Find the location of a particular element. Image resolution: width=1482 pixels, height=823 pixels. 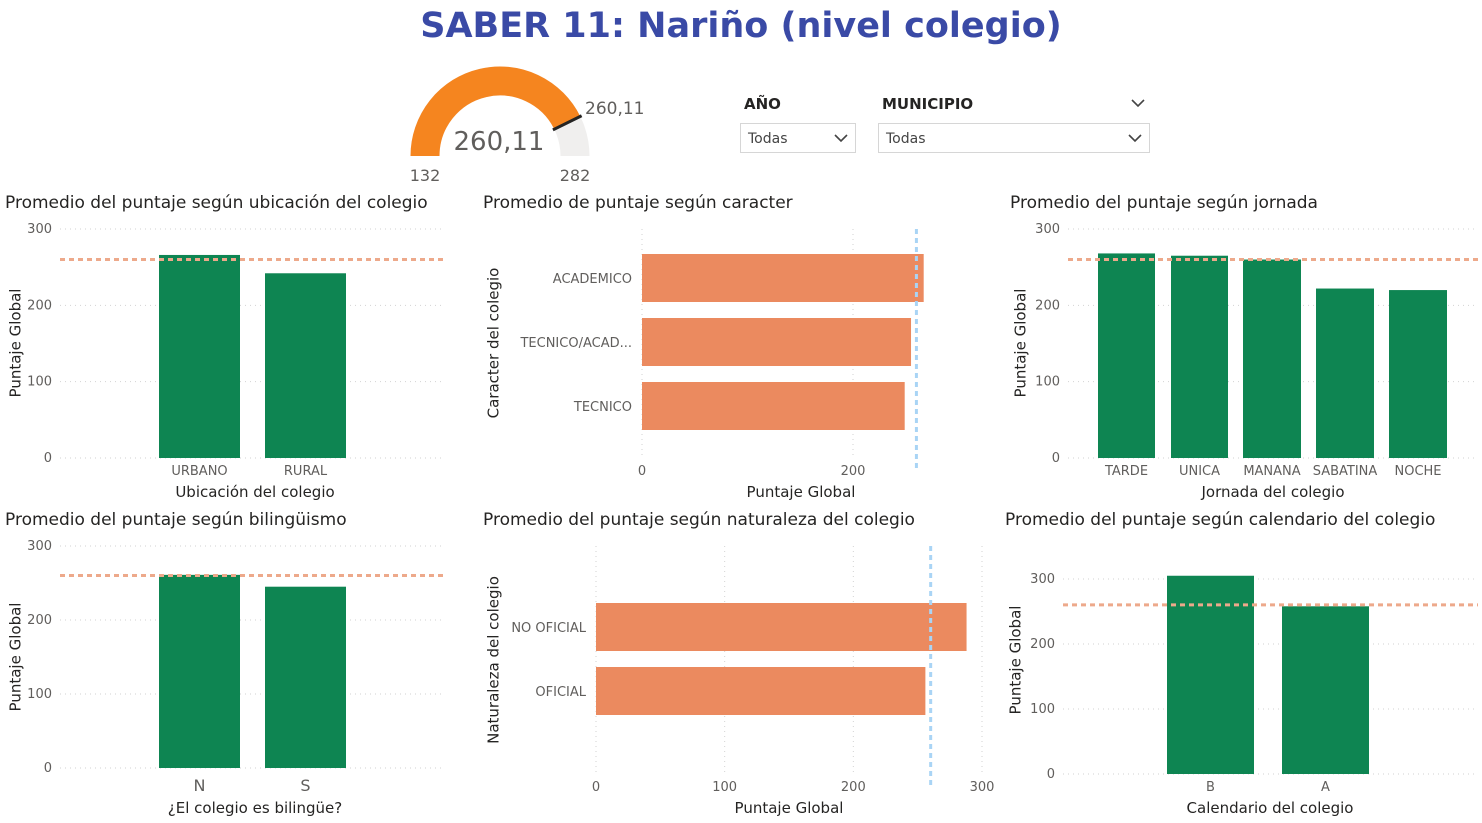

year-filter-value: Todas is located at coordinates (768, 139).